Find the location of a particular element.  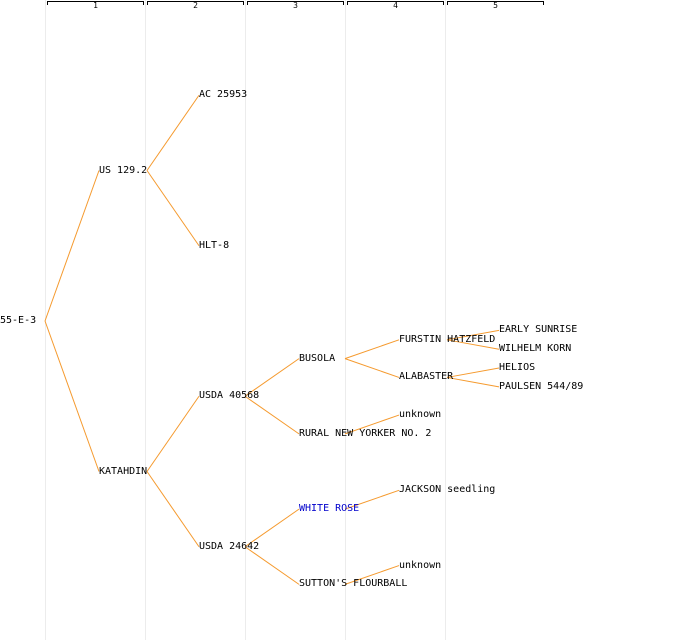

generation-number: 1 is located at coordinates (95, 5).